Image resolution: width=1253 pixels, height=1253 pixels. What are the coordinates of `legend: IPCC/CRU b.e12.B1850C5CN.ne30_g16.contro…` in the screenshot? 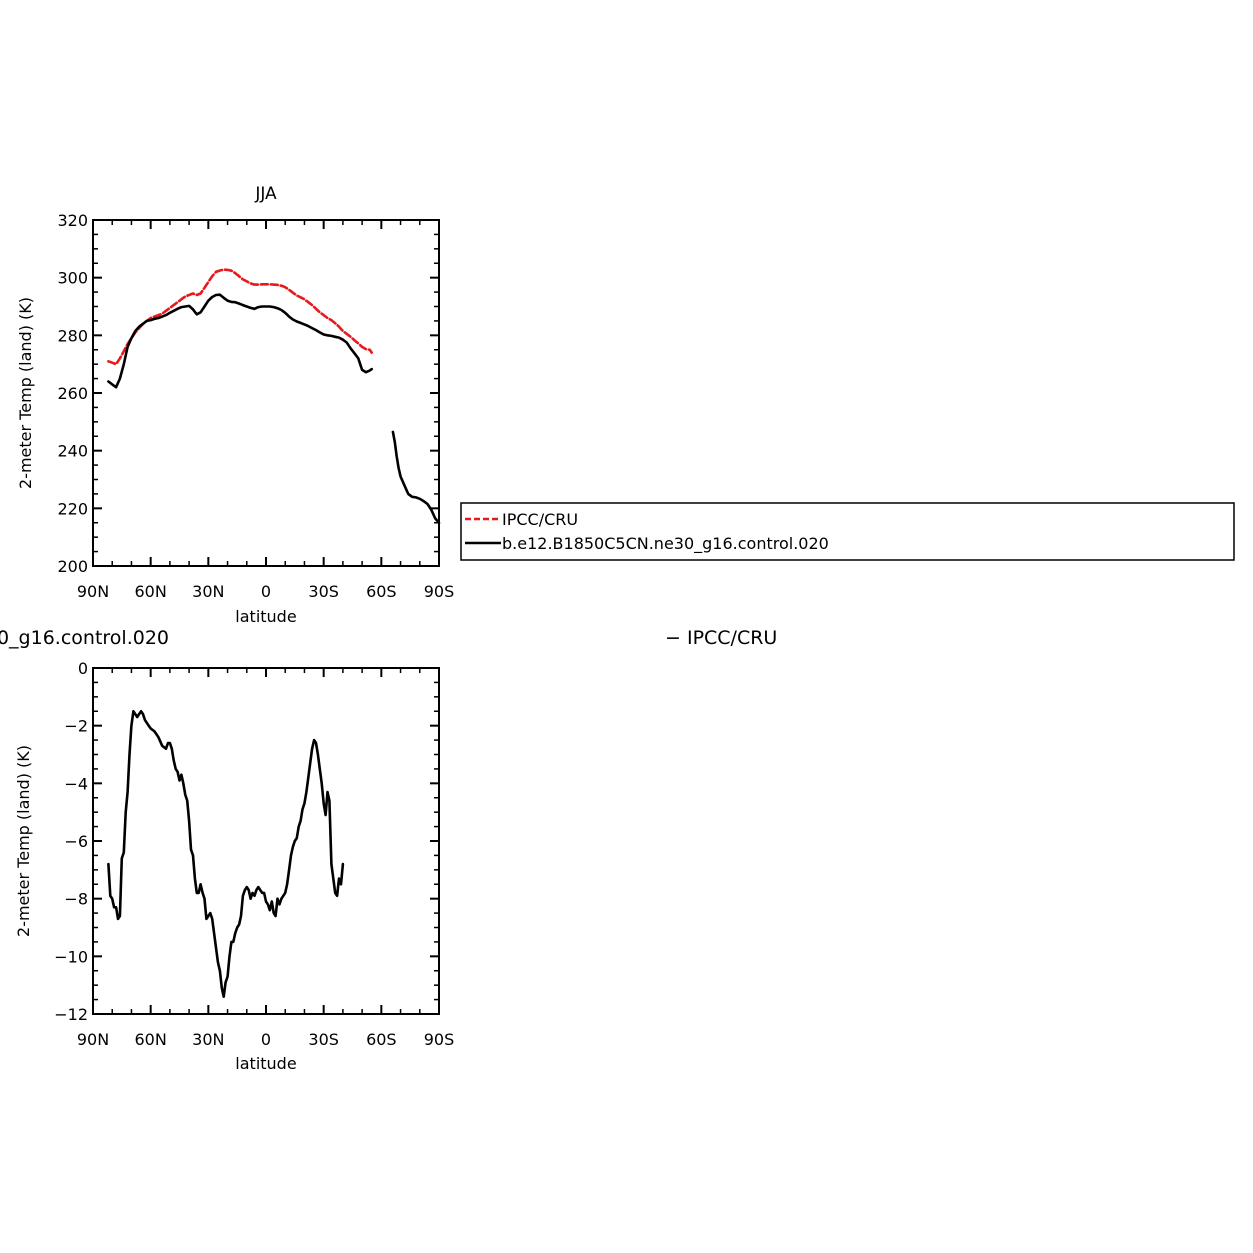 It's located at (847, 531).